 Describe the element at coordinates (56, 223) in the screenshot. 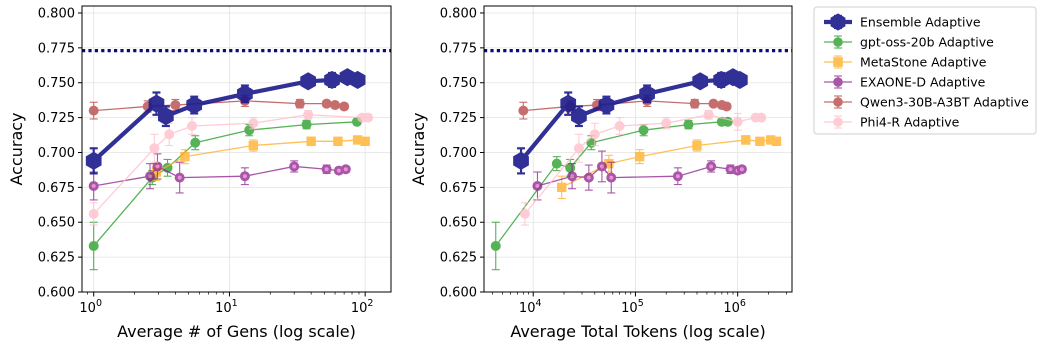

I see `y-tick-label: 0.650` at that location.